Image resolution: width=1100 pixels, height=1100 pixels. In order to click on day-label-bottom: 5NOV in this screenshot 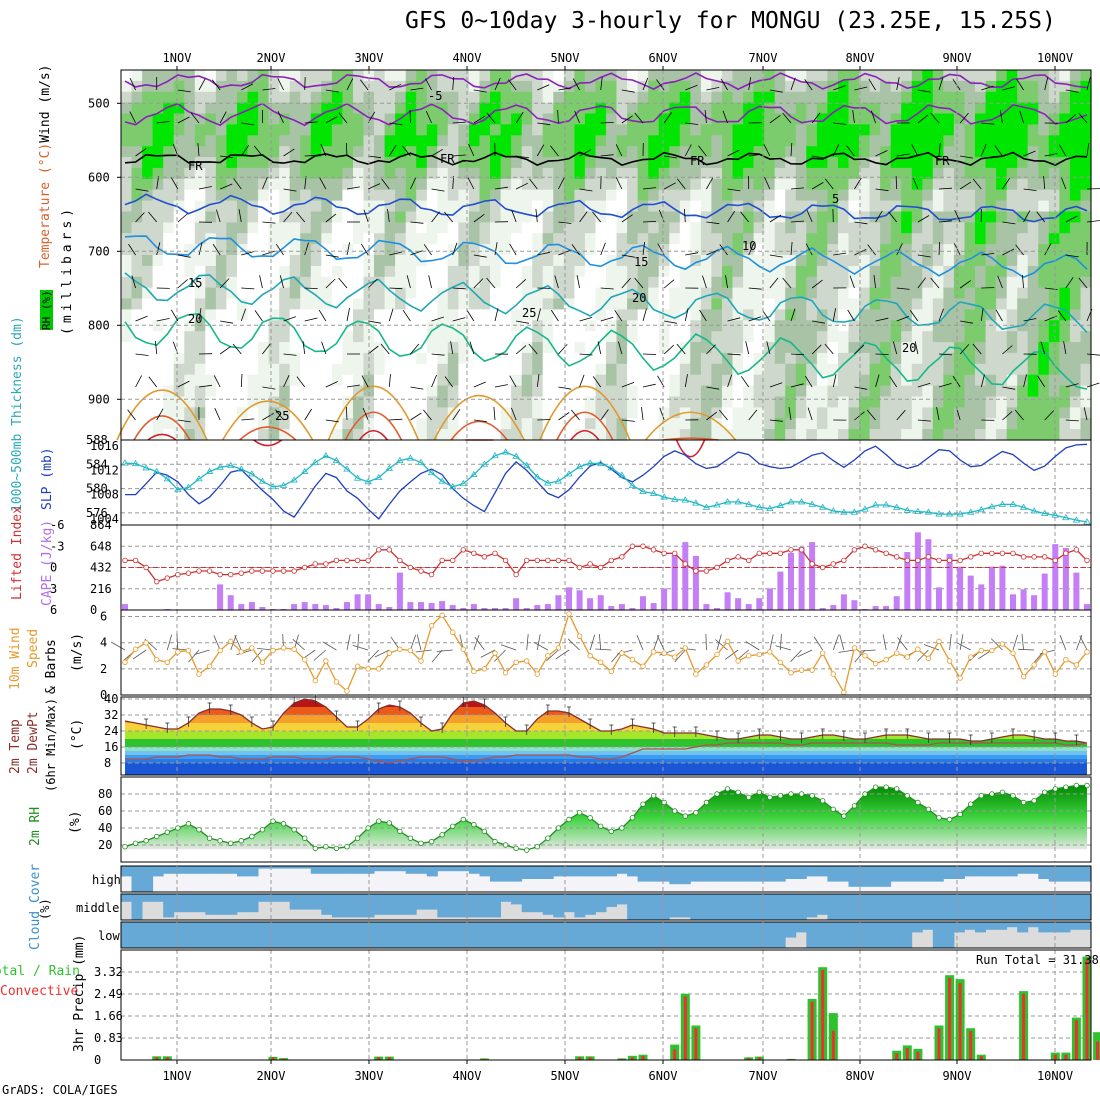, I will do `click(565, 1076)`.